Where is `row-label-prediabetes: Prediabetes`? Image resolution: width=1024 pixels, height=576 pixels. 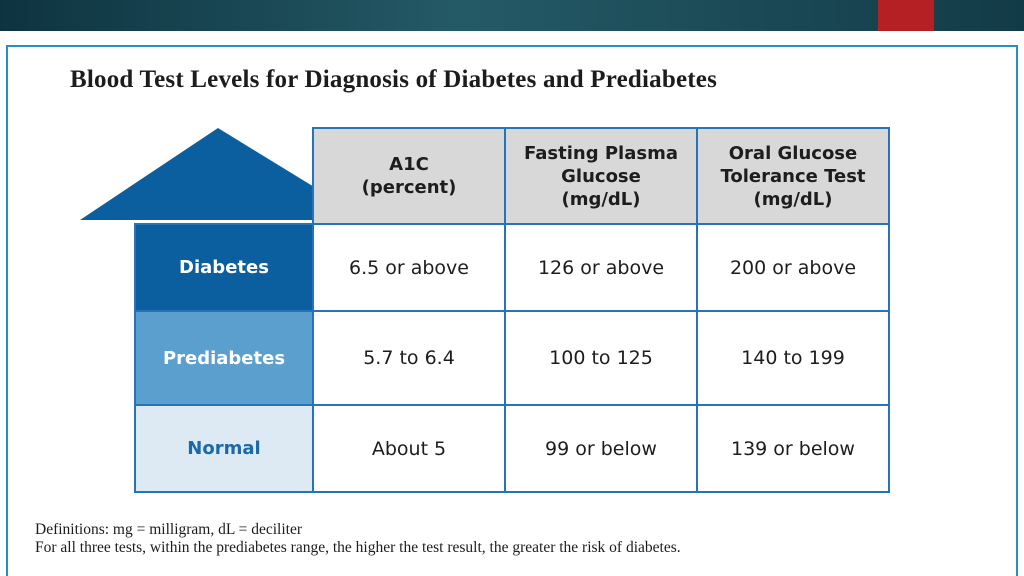 row-label-prediabetes: Prediabetes is located at coordinates (224, 358).